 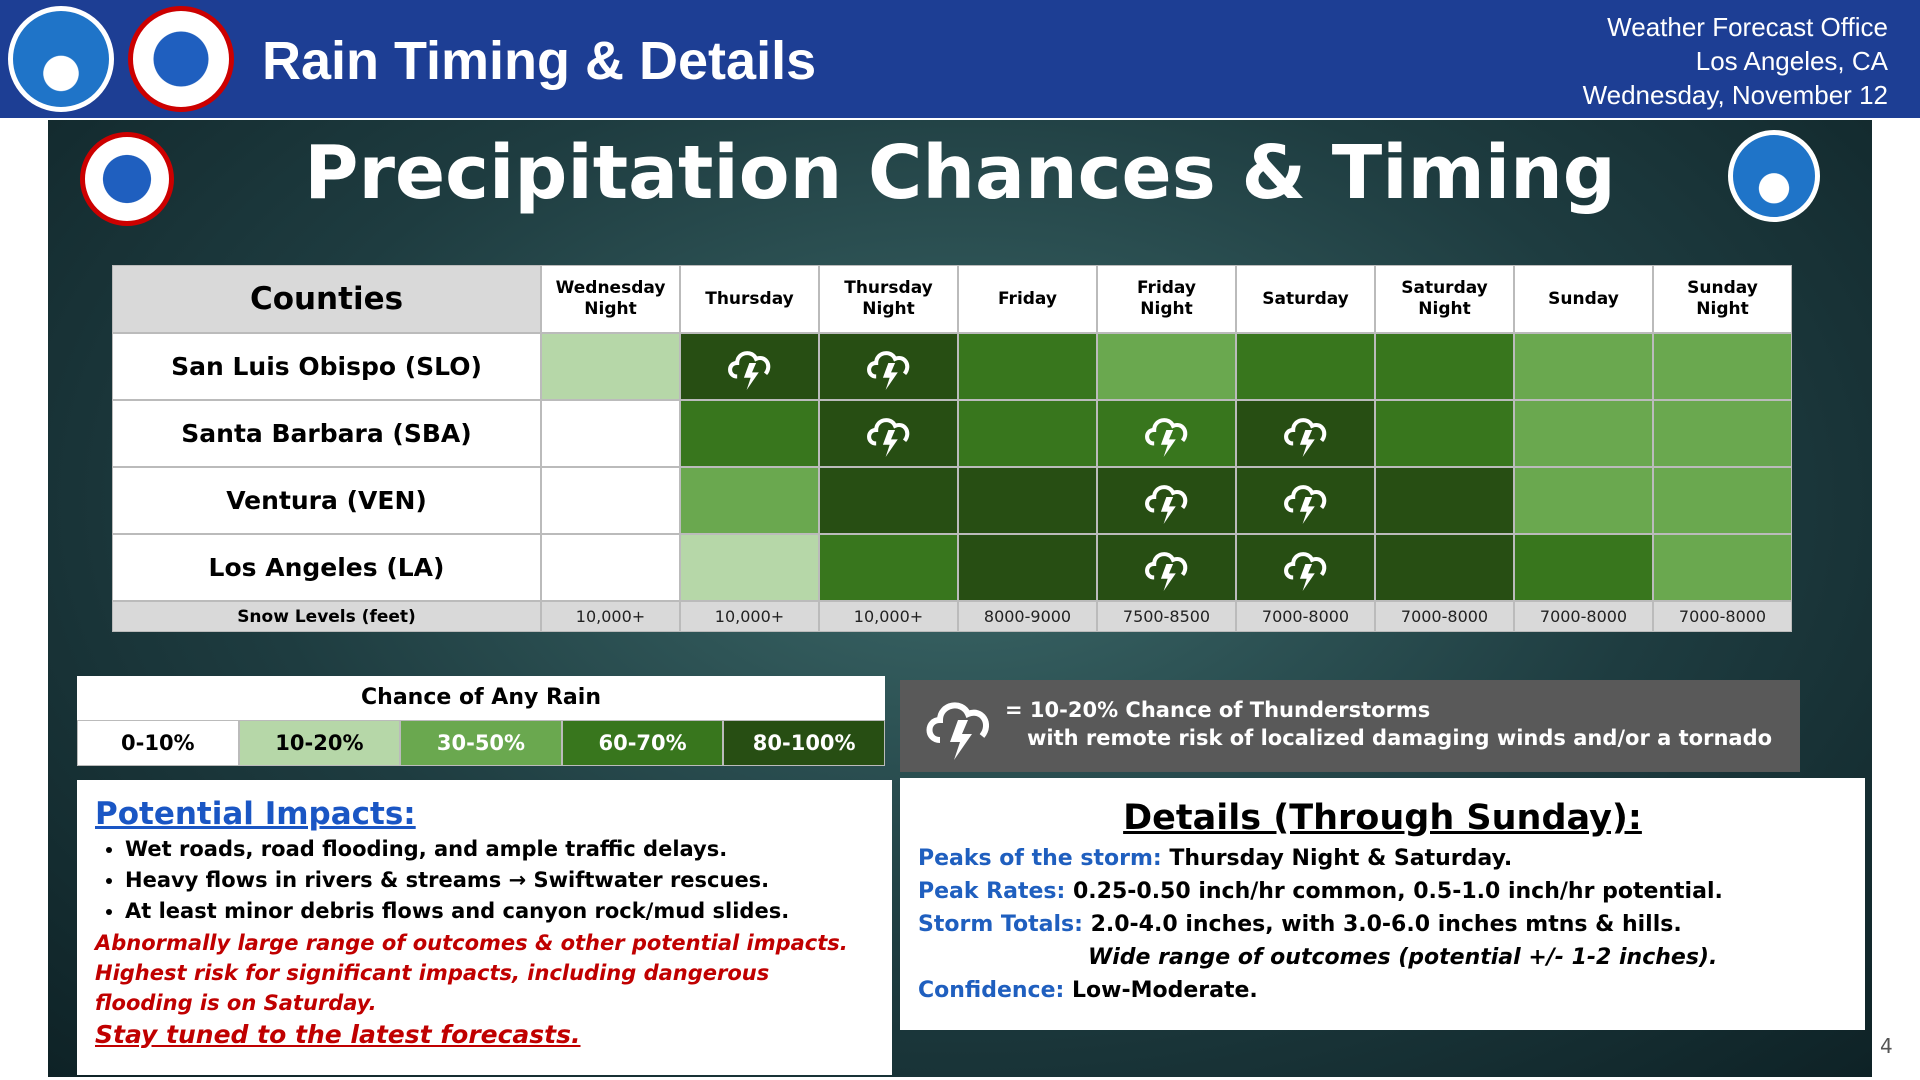 What do you see at coordinates (326, 567) in the screenshot?
I see `county-name: Los Angeles (LA)` at bounding box center [326, 567].